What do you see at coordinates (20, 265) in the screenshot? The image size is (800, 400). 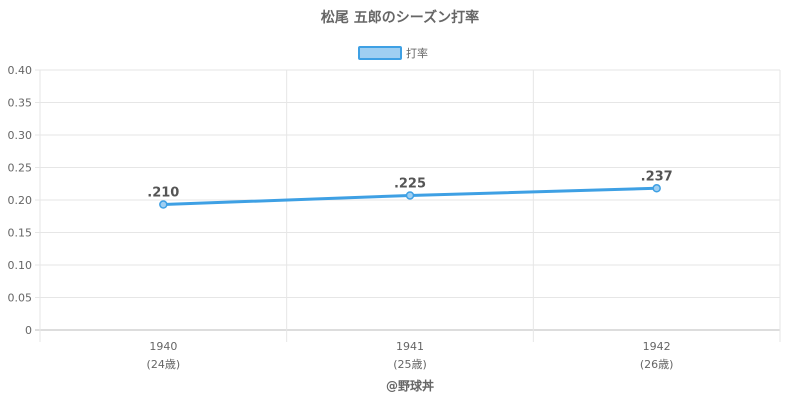 I see `y-tick-label: 0.10` at bounding box center [20, 265].